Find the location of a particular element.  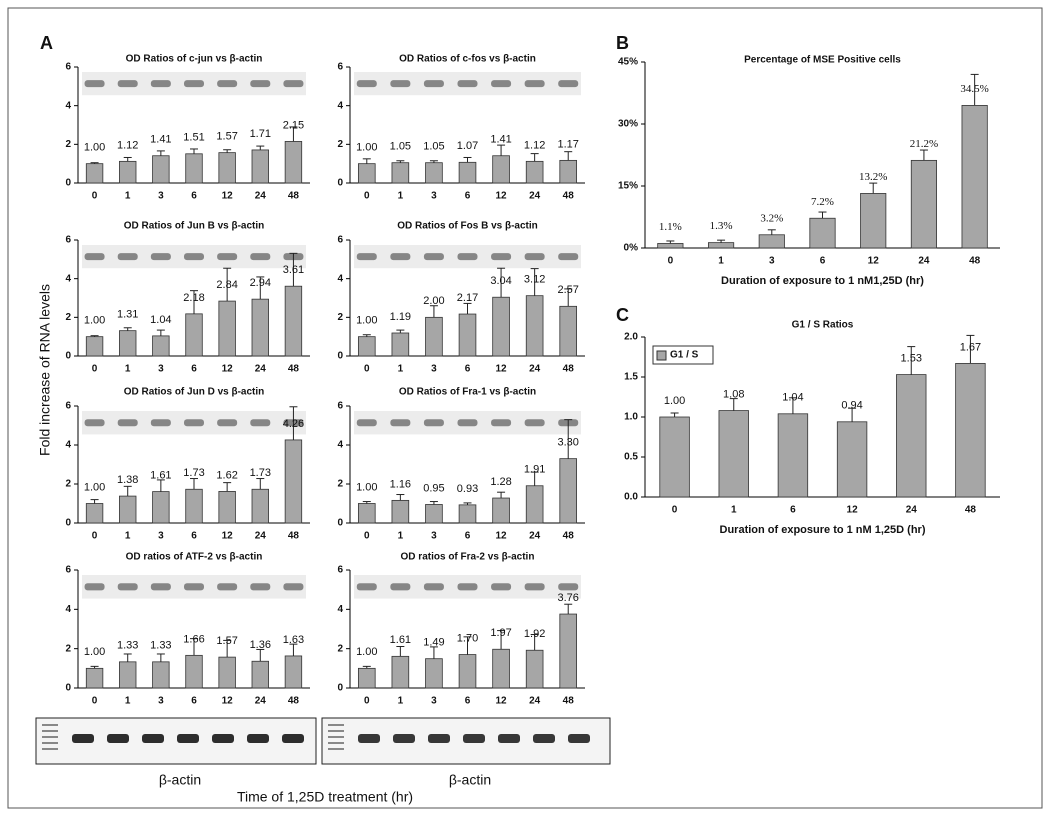

value-label: 1.12 is located at coordinates (127, 145).